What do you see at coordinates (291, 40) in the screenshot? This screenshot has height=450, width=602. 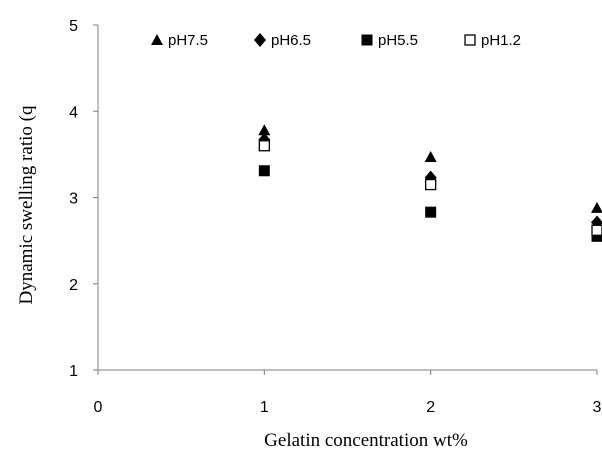 I see `legend-label: pH6.5` at bounding box center [291, 40].